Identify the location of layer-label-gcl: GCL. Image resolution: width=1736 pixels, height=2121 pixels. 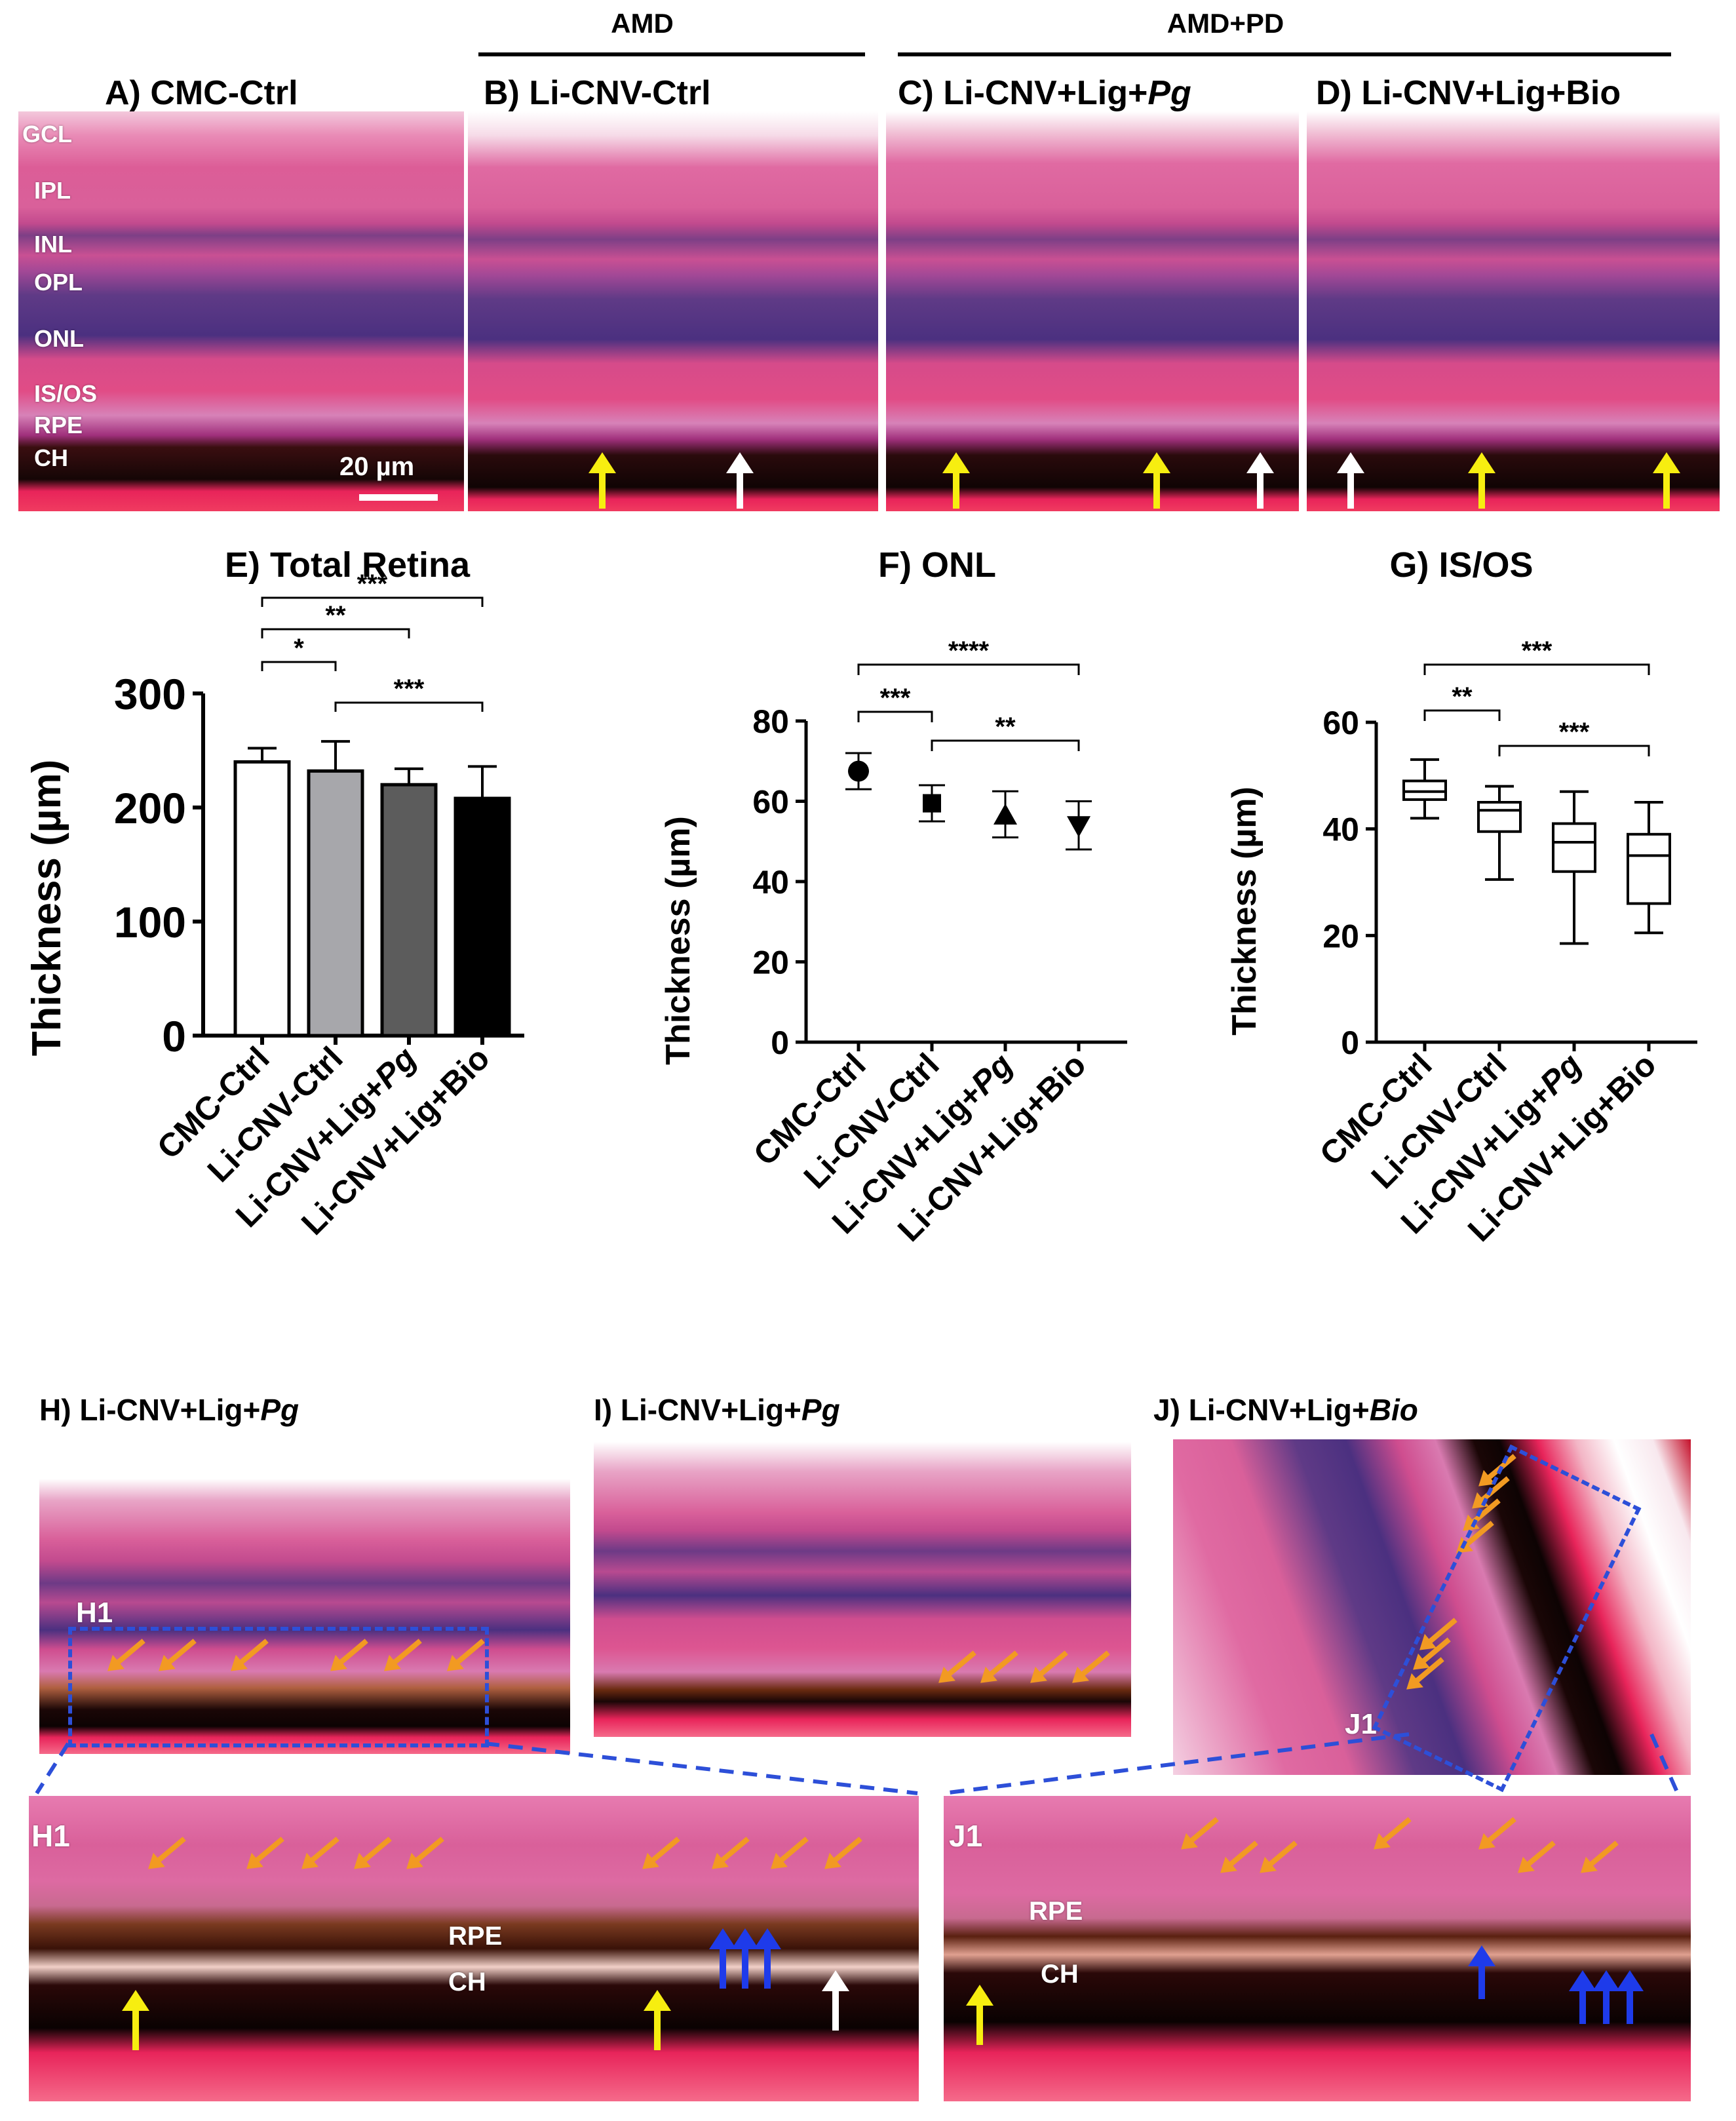
(47, 134).